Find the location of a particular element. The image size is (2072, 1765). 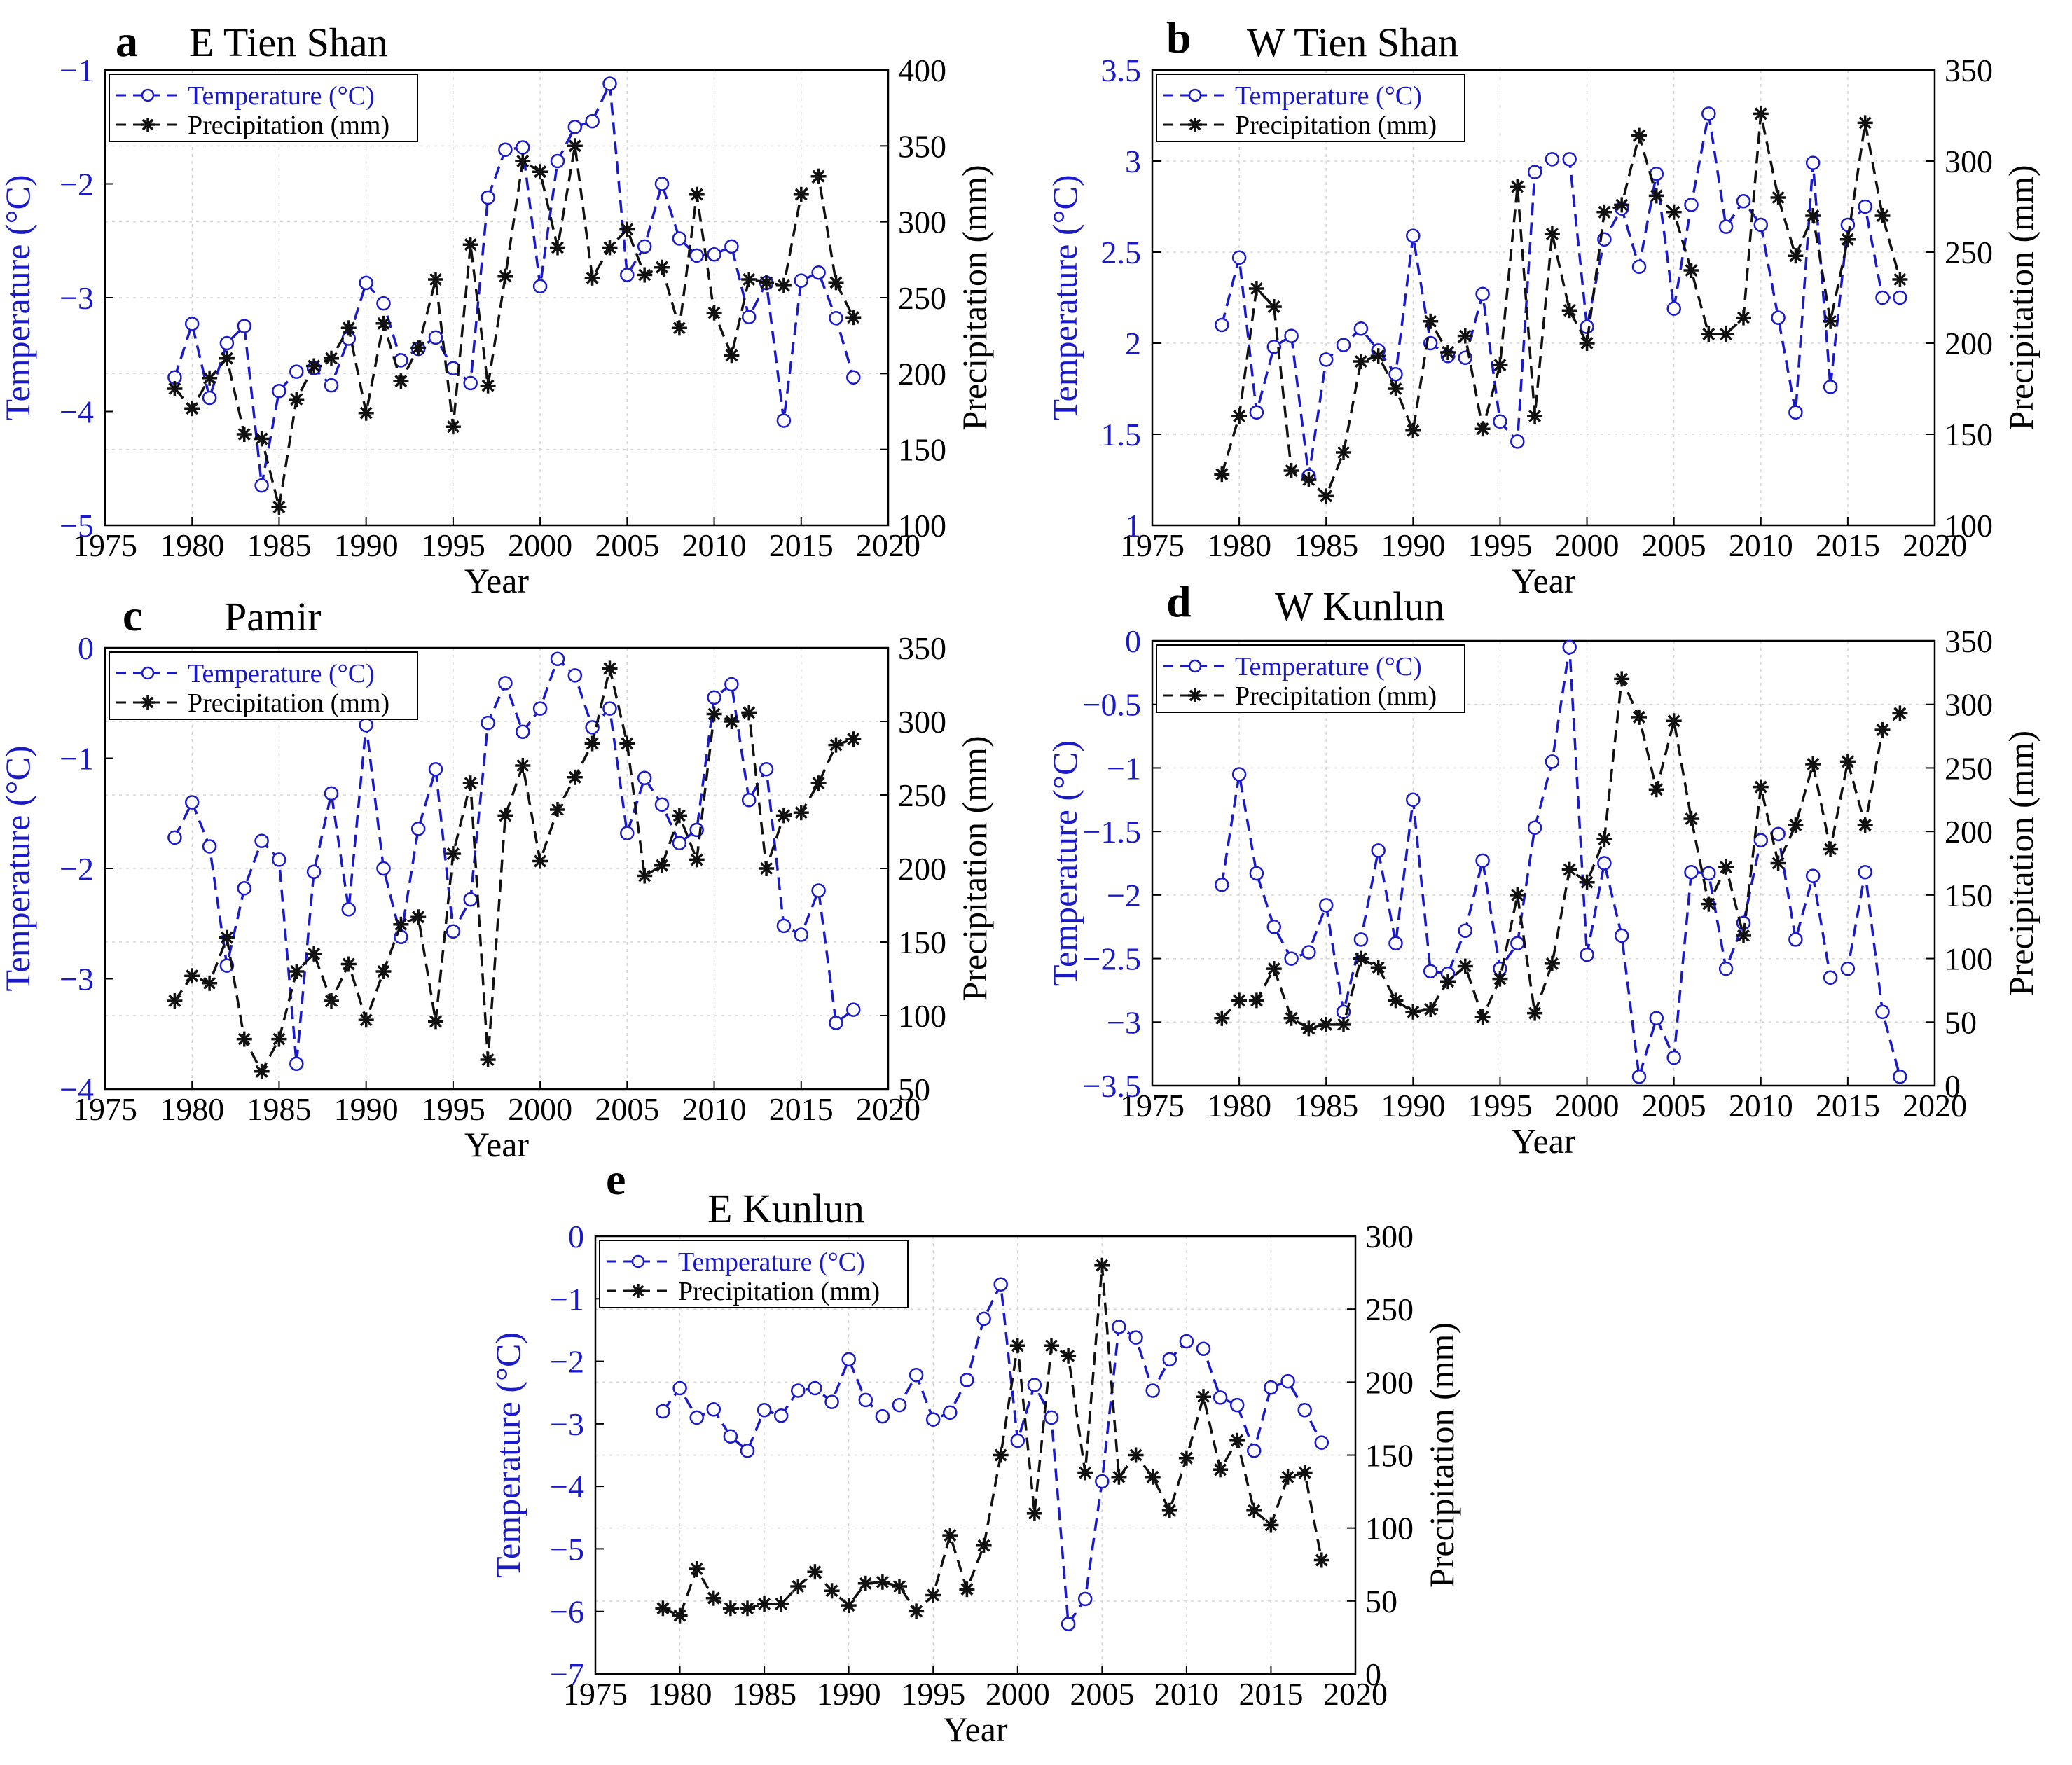

plot-area is located at coordinates (1544, 863).